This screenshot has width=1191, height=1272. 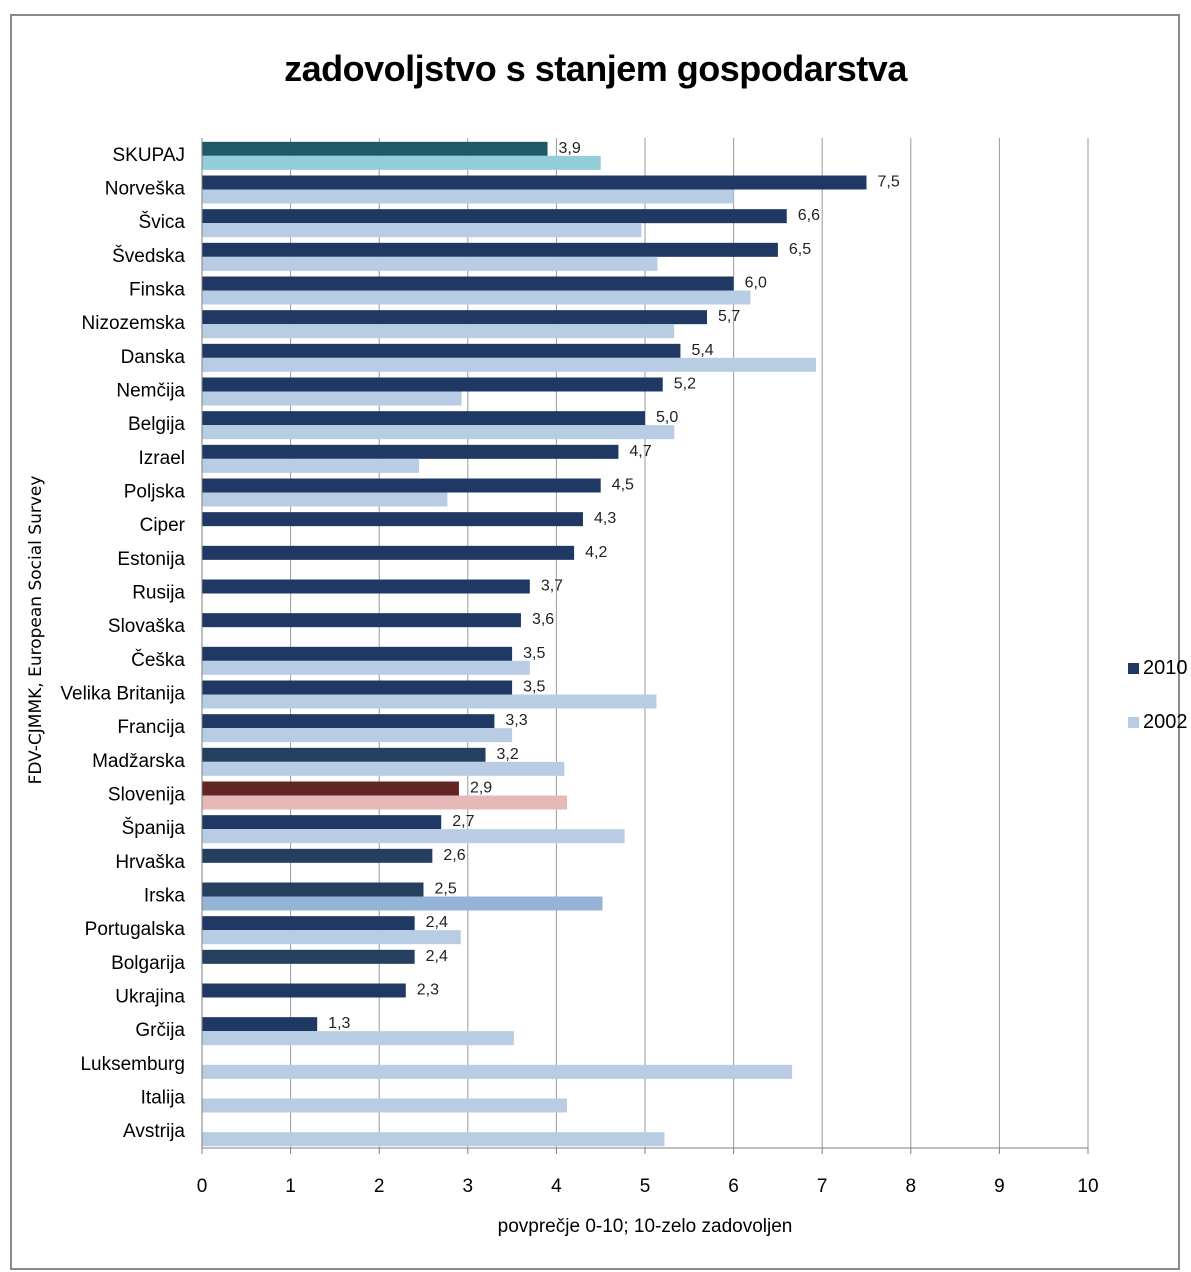 I want to click on data-label-row-14: 3,6, so click(x=543, y=619).